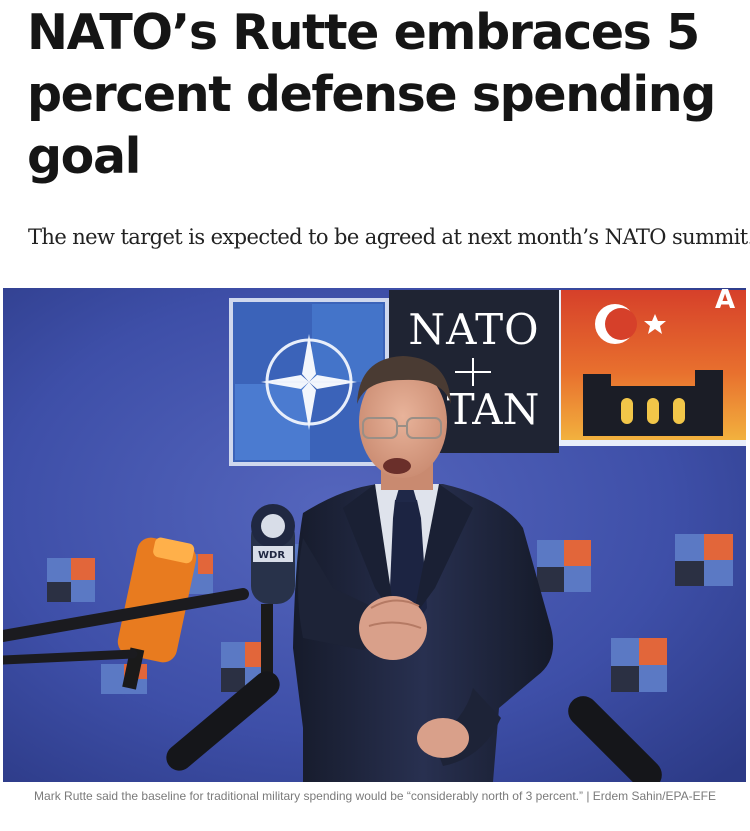 This screenshot has height=831, width=750. Describe the element at coordinates (653, 364) in the screenshot. I see `turkey-panel: A` at that location.